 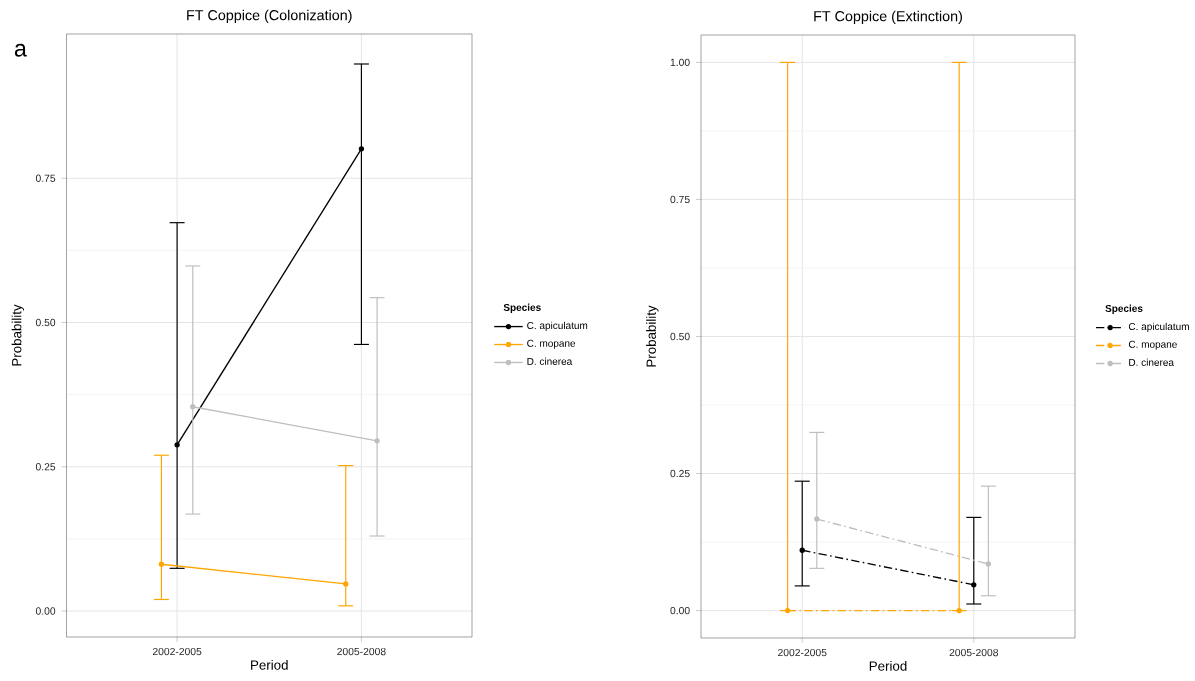 I want to click on text: a, so click(x=20, y=50).